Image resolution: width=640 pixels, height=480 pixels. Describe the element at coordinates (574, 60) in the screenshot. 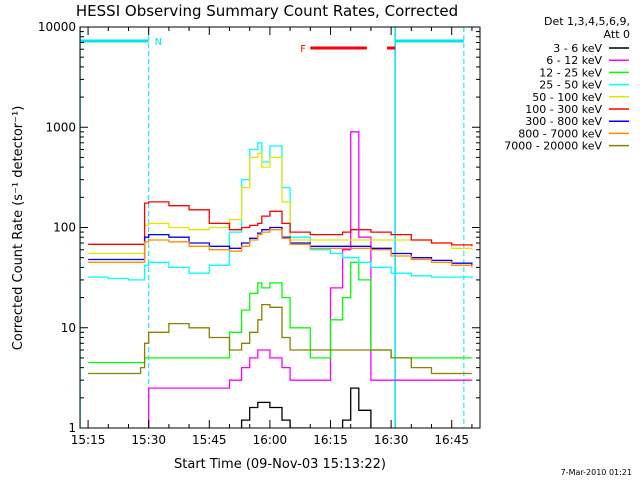

I see `legend-label-1: 6 - 12 keV` at that location.